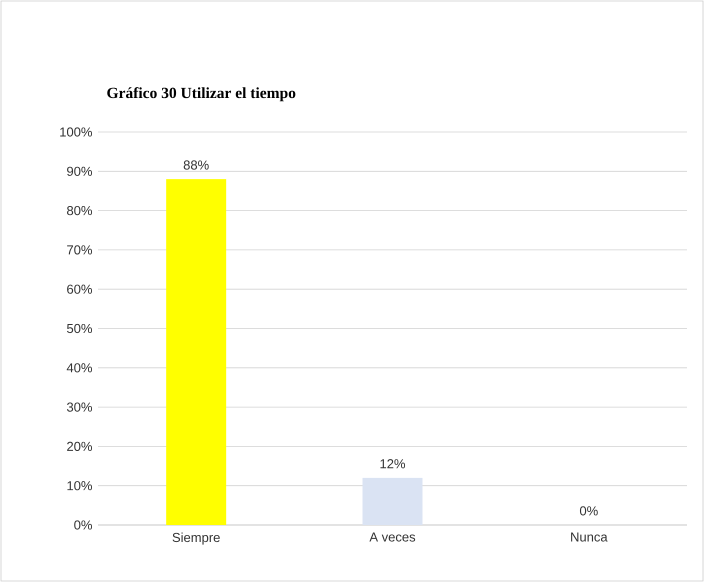 Image resolution: width=704 pixels, height=582 pixels. I want to click on x-tick-label: A veces, so click(392, 537).